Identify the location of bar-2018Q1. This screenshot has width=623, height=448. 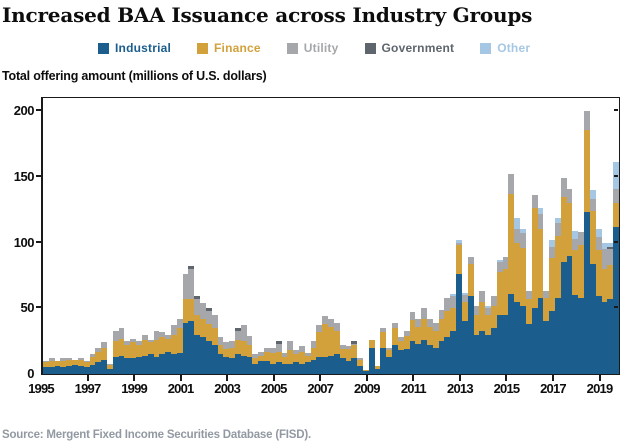
(581, 236).